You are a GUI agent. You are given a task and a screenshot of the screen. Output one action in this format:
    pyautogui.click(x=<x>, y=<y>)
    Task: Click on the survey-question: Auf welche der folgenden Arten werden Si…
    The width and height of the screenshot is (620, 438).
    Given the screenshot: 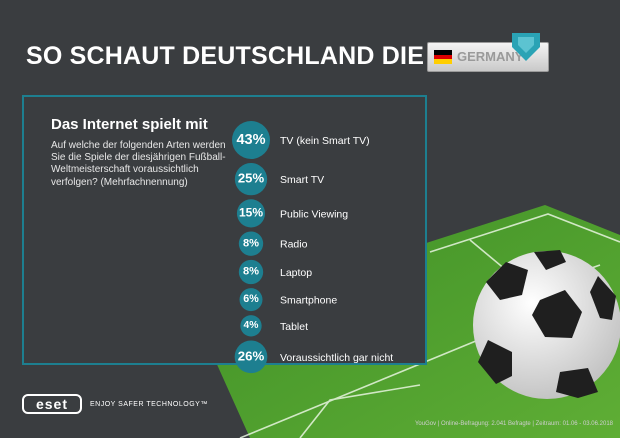 What is the action you would take?
    pyautogui.click(x=138, y=164)
    